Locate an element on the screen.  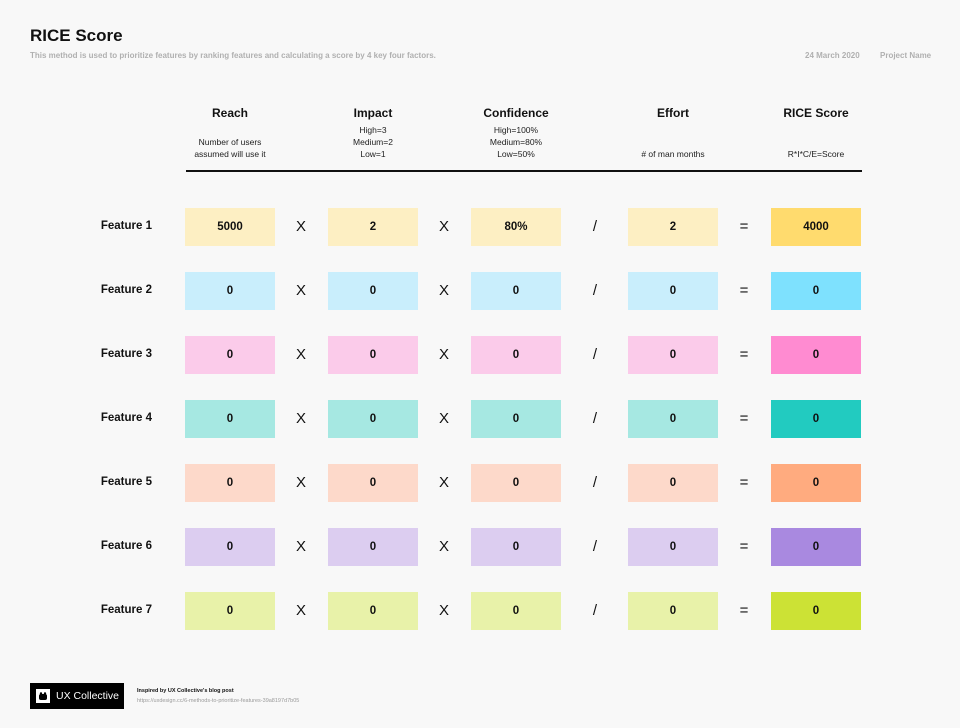
confidence-cell-2: 0 is located at coordinates (516, 291).